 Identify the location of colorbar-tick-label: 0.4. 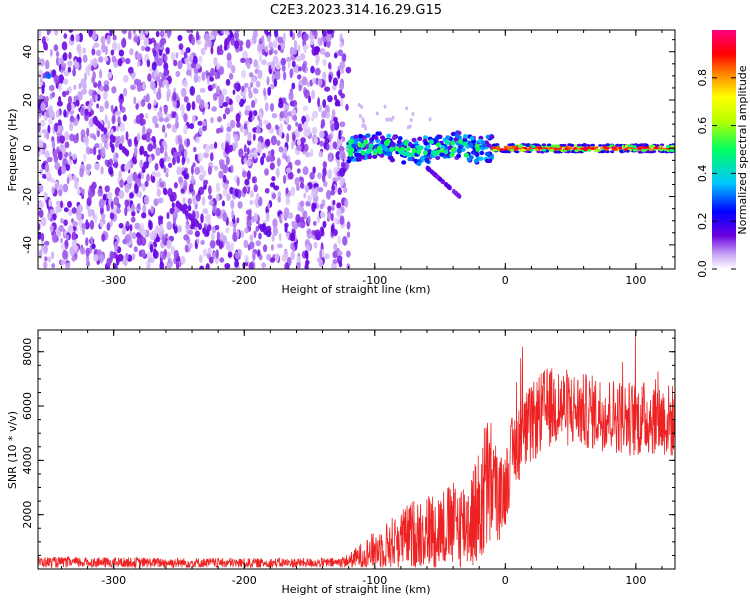
(702, 174).